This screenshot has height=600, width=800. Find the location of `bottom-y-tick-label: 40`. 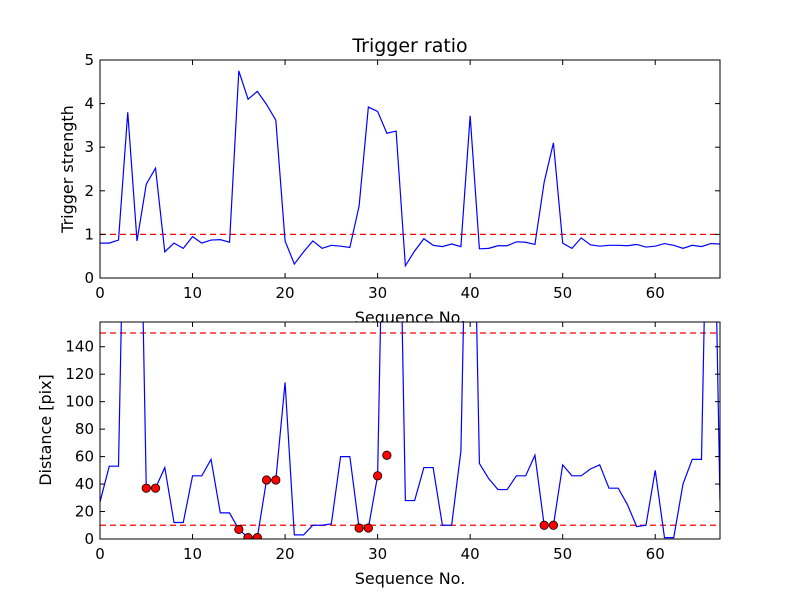

bottom-y-tick-label: 40 is located at coordinates (84, 484).